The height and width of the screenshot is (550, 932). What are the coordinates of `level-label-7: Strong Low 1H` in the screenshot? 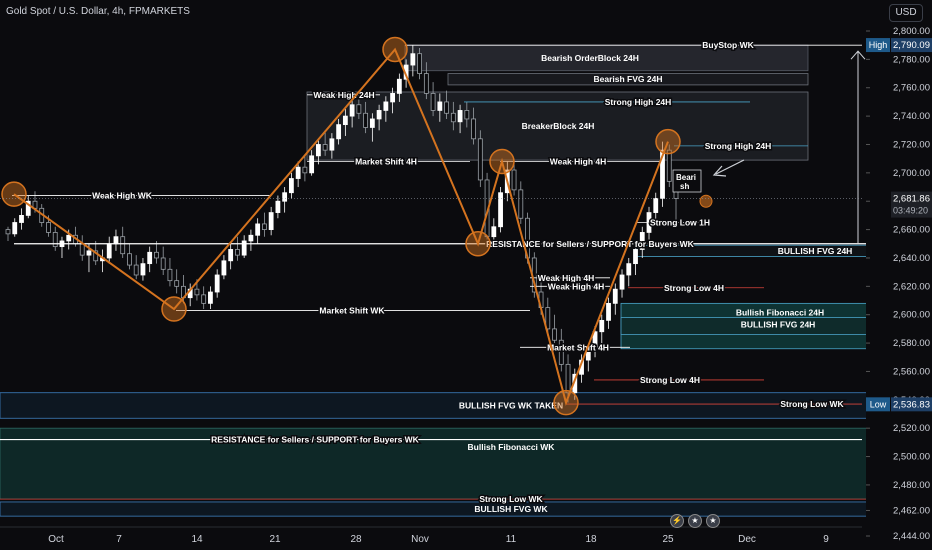 It's located at (680, 223).